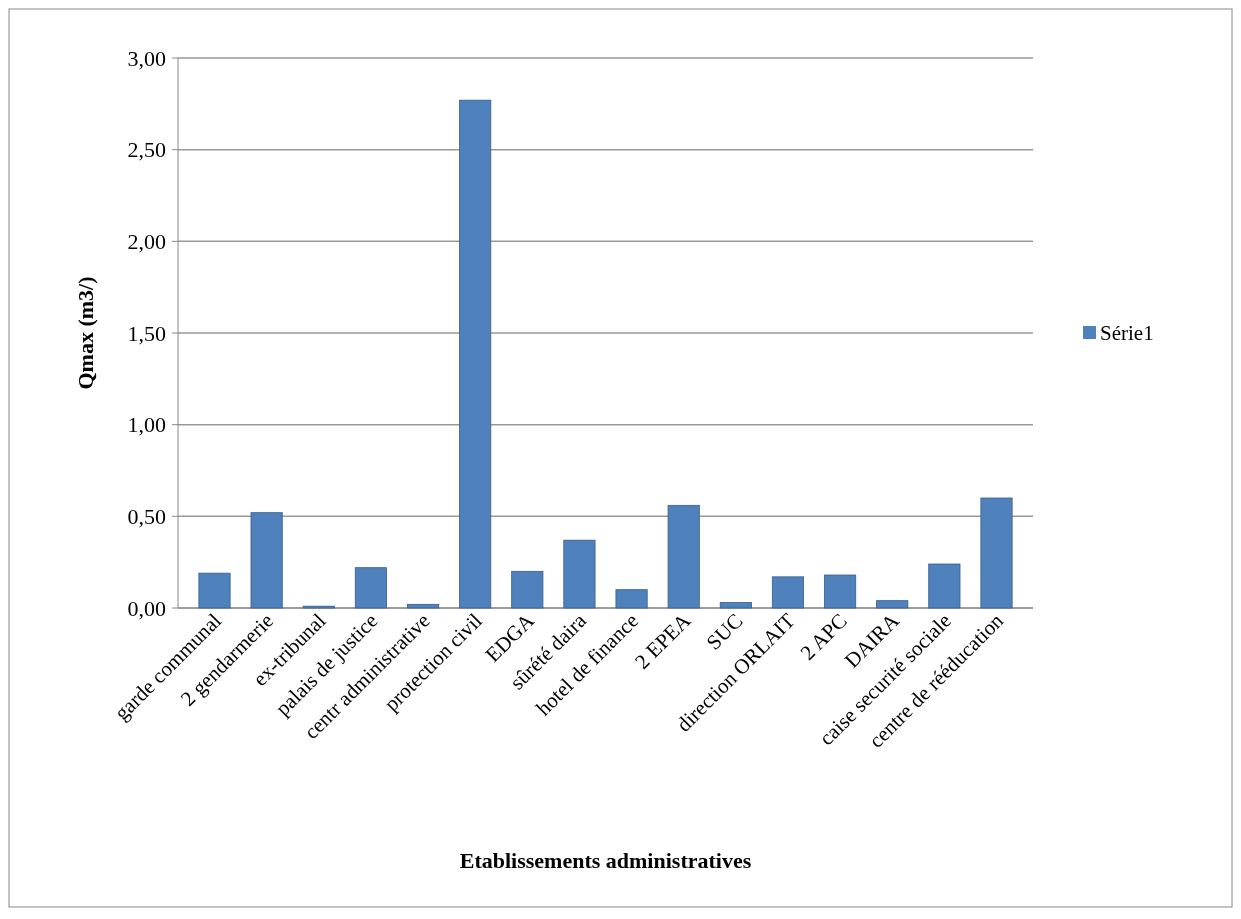 This screenshot has height=919, width=1241. What do you see at coordinates (146, 58) in the screenshot?
I see `y-tick-label: 3,00` at bounding box center [146, 58].